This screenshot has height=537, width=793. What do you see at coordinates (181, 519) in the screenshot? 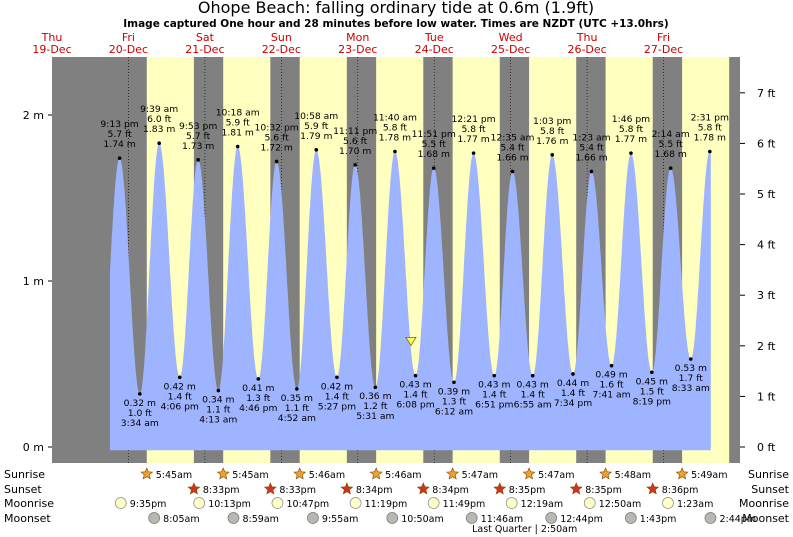
I see `moonset-time: 8:05am` at bounding box center [181, 519].